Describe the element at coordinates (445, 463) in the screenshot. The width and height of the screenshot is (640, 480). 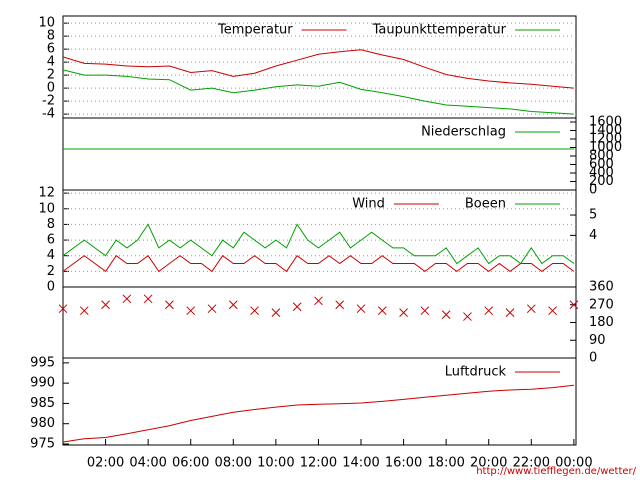
I see `x-tick-label: 18:00` at that location.